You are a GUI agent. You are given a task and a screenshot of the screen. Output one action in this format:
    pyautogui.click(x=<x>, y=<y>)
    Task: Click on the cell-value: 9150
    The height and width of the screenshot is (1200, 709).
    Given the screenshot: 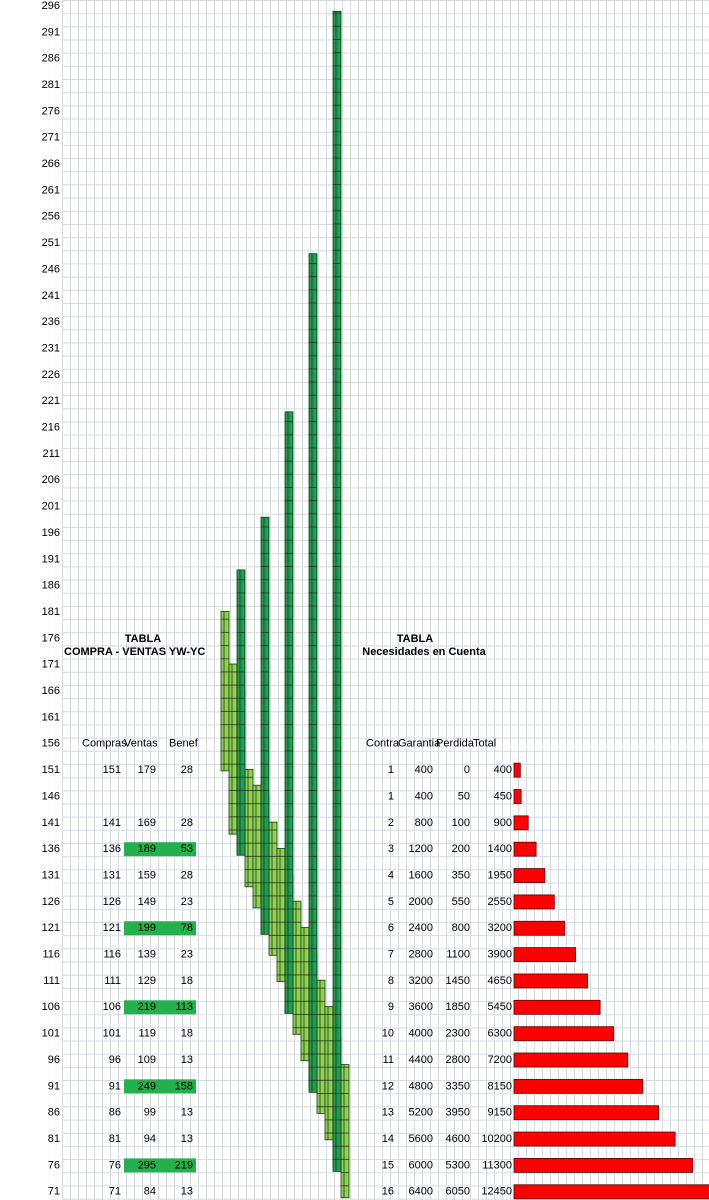 What is the action you would take?
    pyautogui.click(x=500, y=1113)
    